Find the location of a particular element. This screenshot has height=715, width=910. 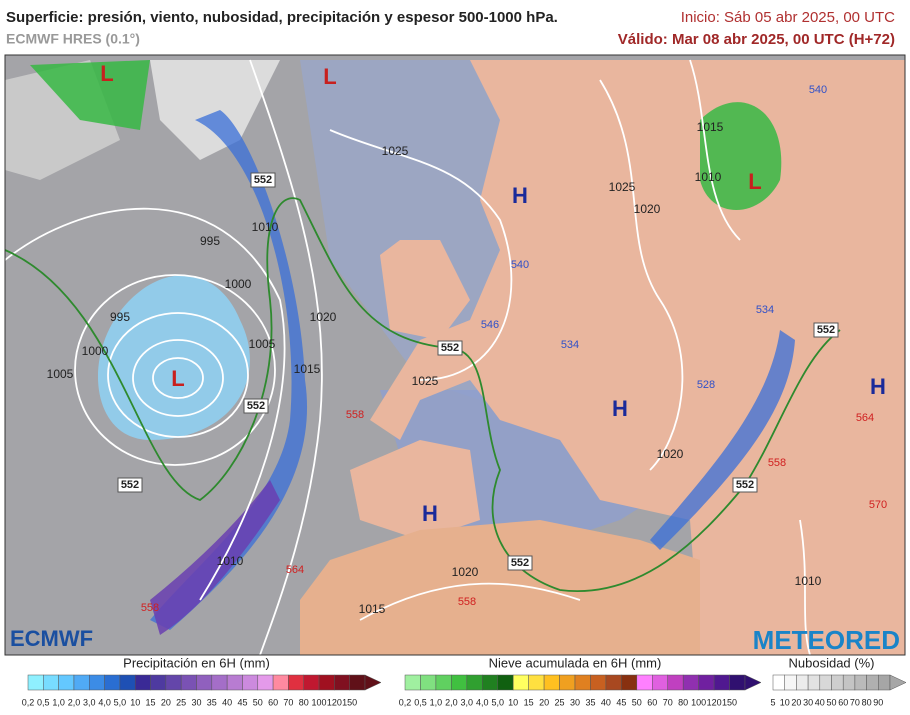

legend-title: Nubosidad (%) is located at coordinates (832, 662).